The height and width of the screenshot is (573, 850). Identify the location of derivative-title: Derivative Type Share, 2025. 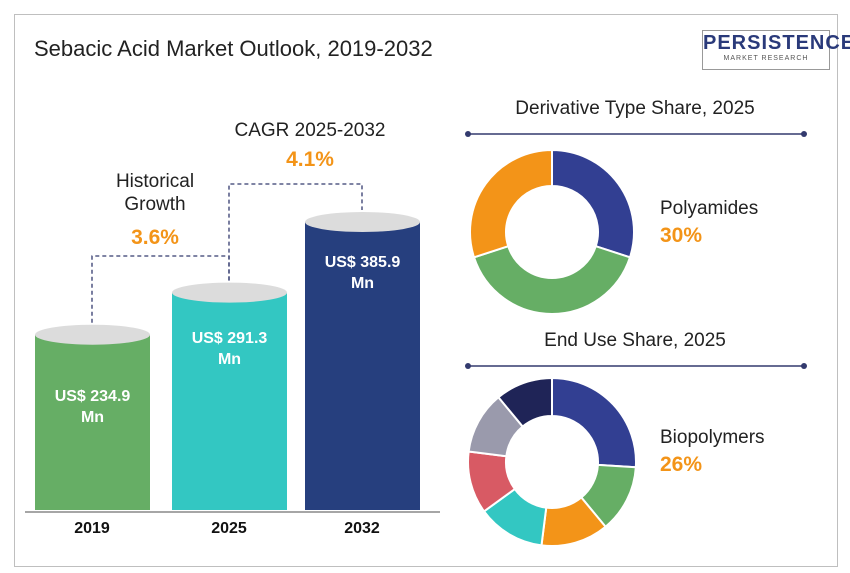
(635, 108).